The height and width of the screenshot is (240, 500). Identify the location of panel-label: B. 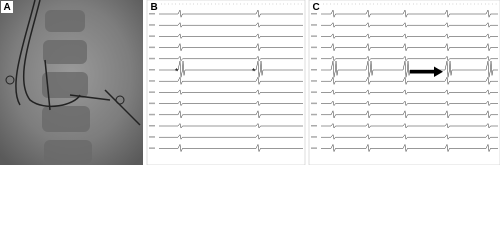
(154, 7).